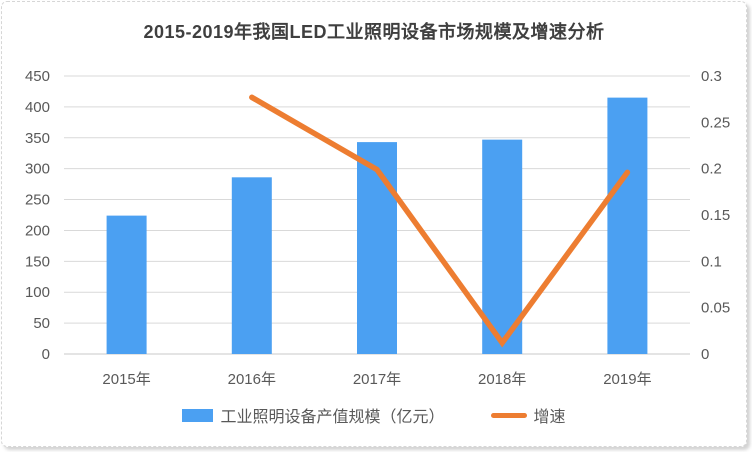 This screenshot has width=752, height=452. I want to click on chart-title: 2015-2019年我国LED工业照明设备市场规模及增速分析, so click(374, 32).